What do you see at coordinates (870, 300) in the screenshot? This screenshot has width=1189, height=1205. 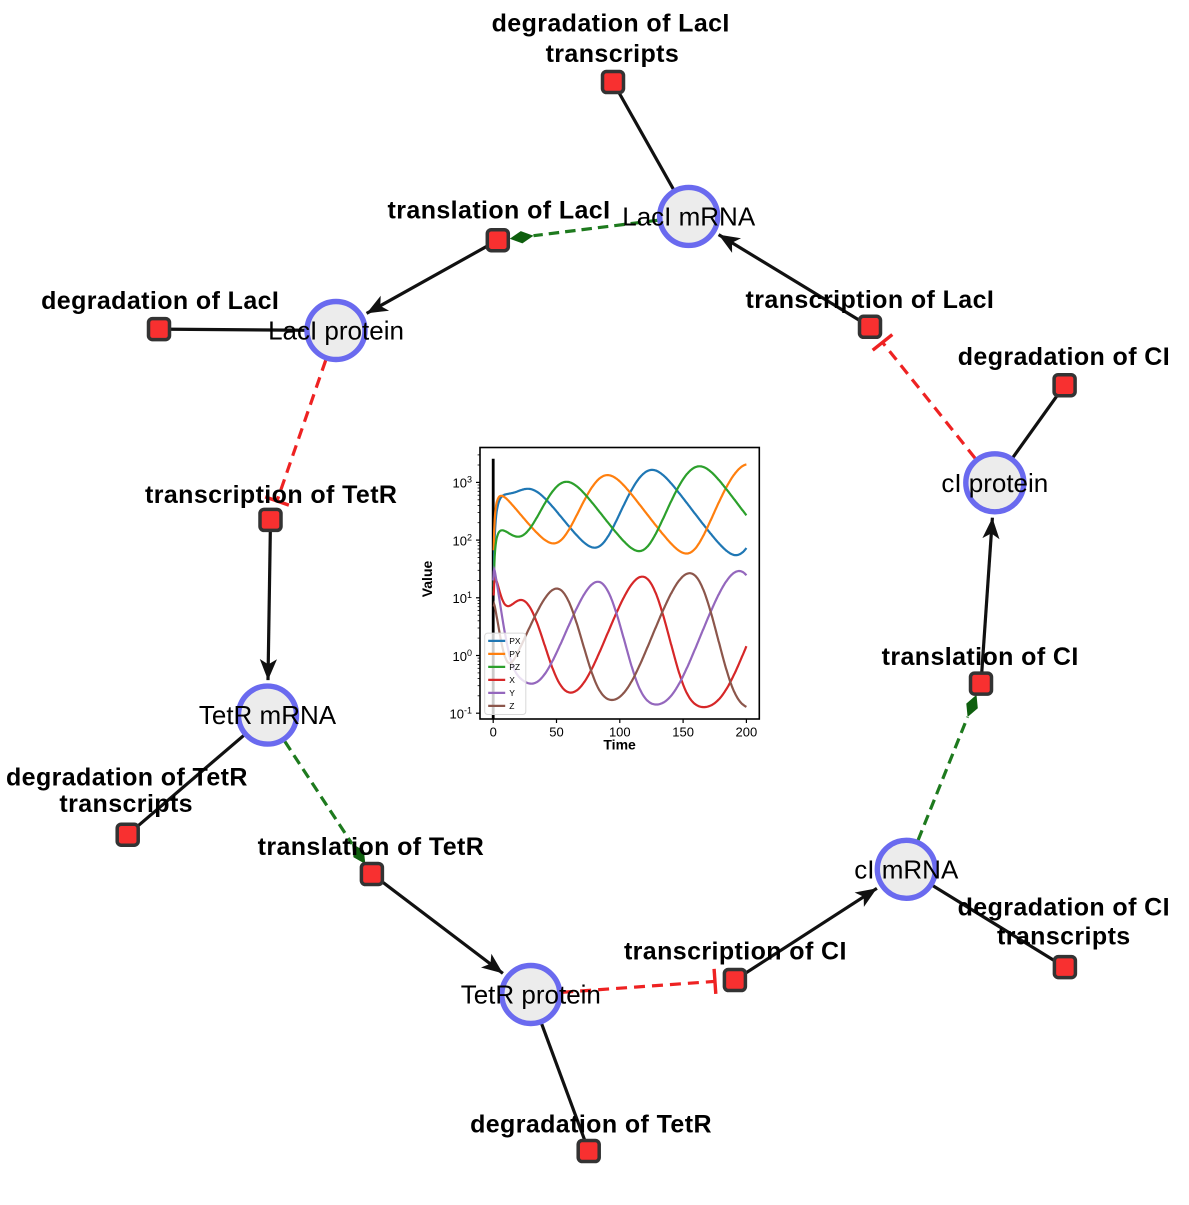 I see `svg-text: transcription of LacI` at bounding box center [870, 300].